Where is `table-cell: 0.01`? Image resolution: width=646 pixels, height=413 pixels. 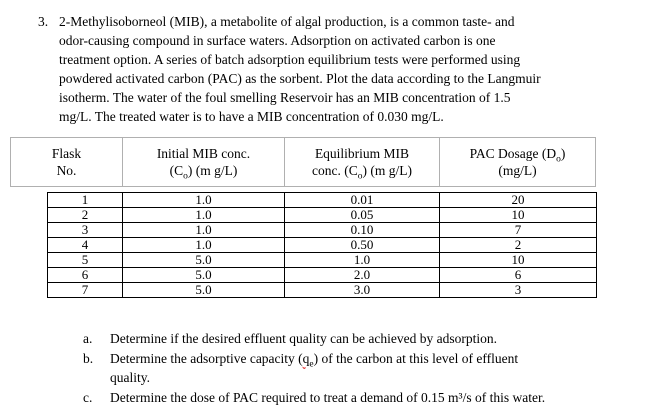
table-cell: 0.01 is located at coordinates (362, 200).